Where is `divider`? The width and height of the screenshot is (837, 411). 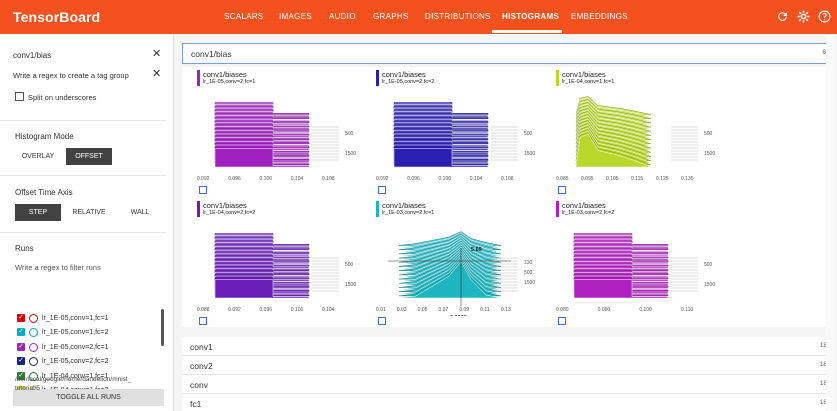 divider is located at coordinates (83, 120).